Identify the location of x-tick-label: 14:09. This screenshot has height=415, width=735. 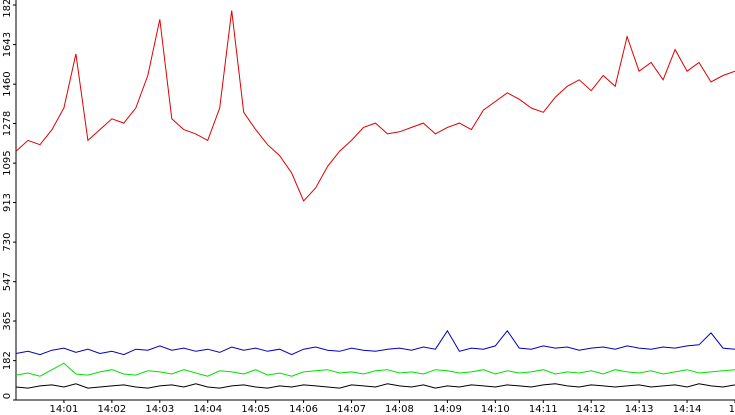
(447, 409).